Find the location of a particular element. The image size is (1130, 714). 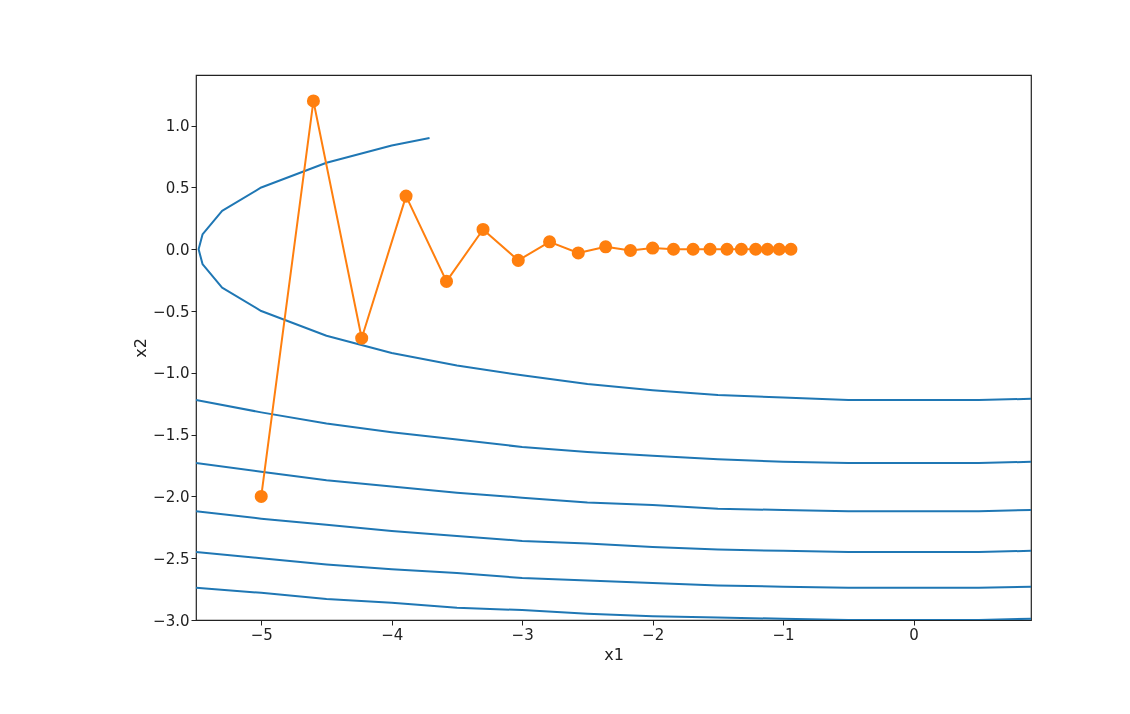

y-tick-label: 1.0 is located at coordinates (177, 126).